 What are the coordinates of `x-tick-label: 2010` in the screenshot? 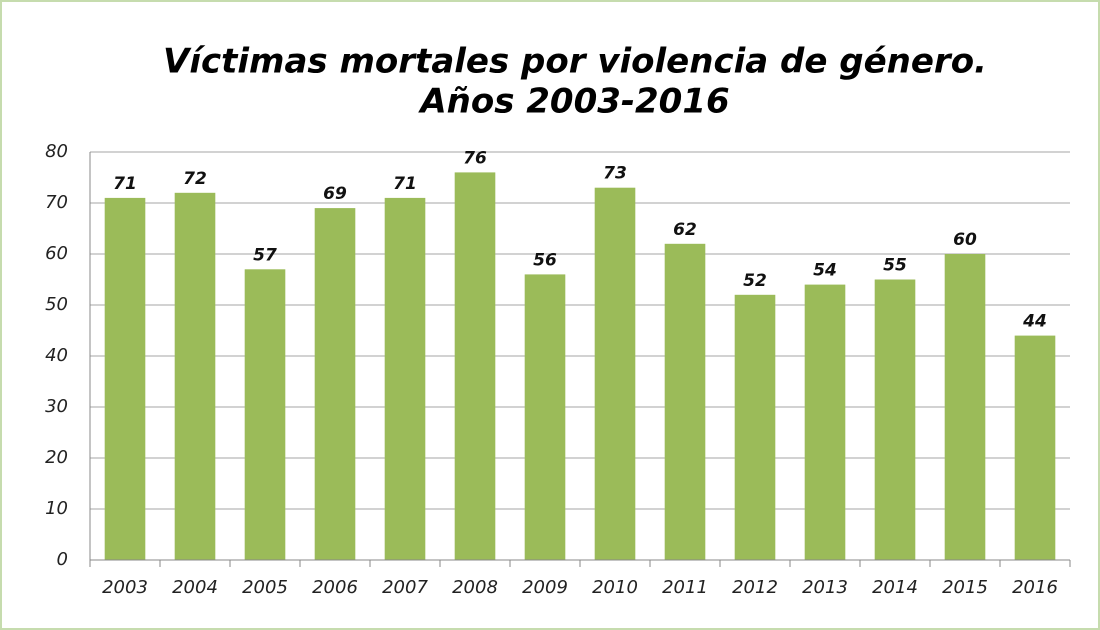 It's located at (615, 587).